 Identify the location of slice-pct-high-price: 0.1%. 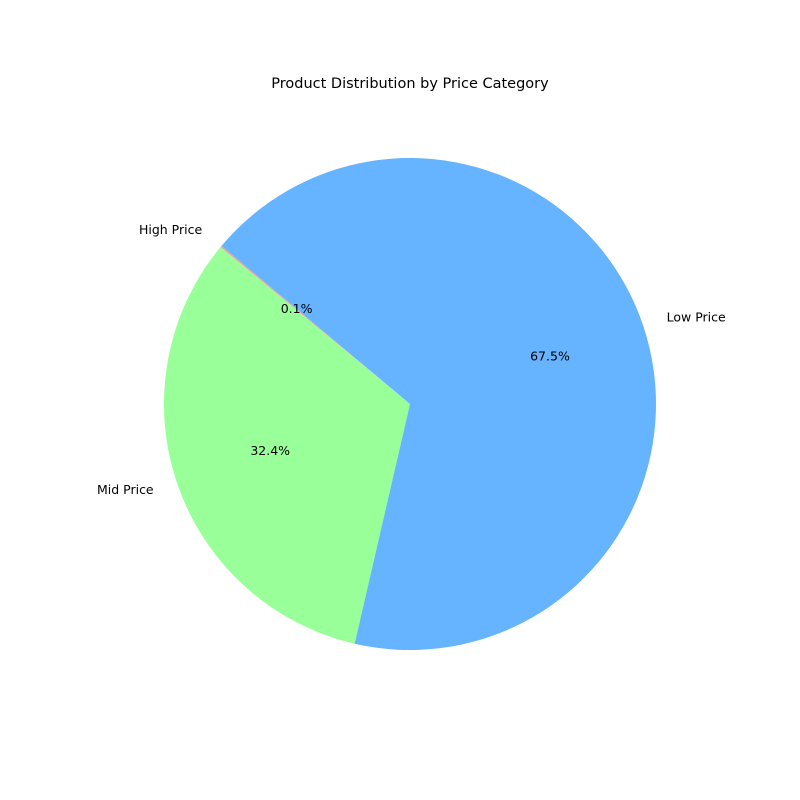
(297, 308).